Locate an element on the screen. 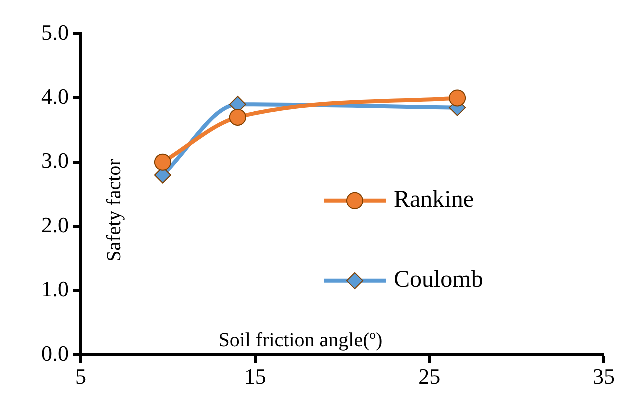 This screenshot has height=405, width=617. y-axis-title: Safety factor is located at coordinates (114, 210).